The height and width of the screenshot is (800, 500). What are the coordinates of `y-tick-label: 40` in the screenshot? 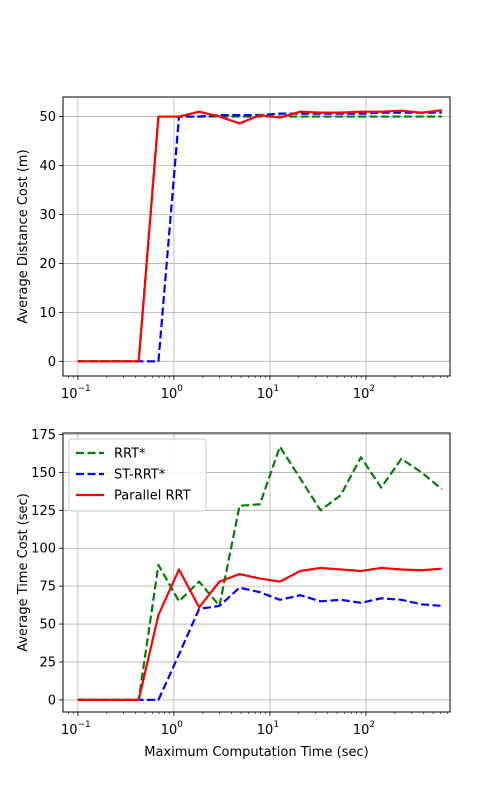 It's located at (47, 166).